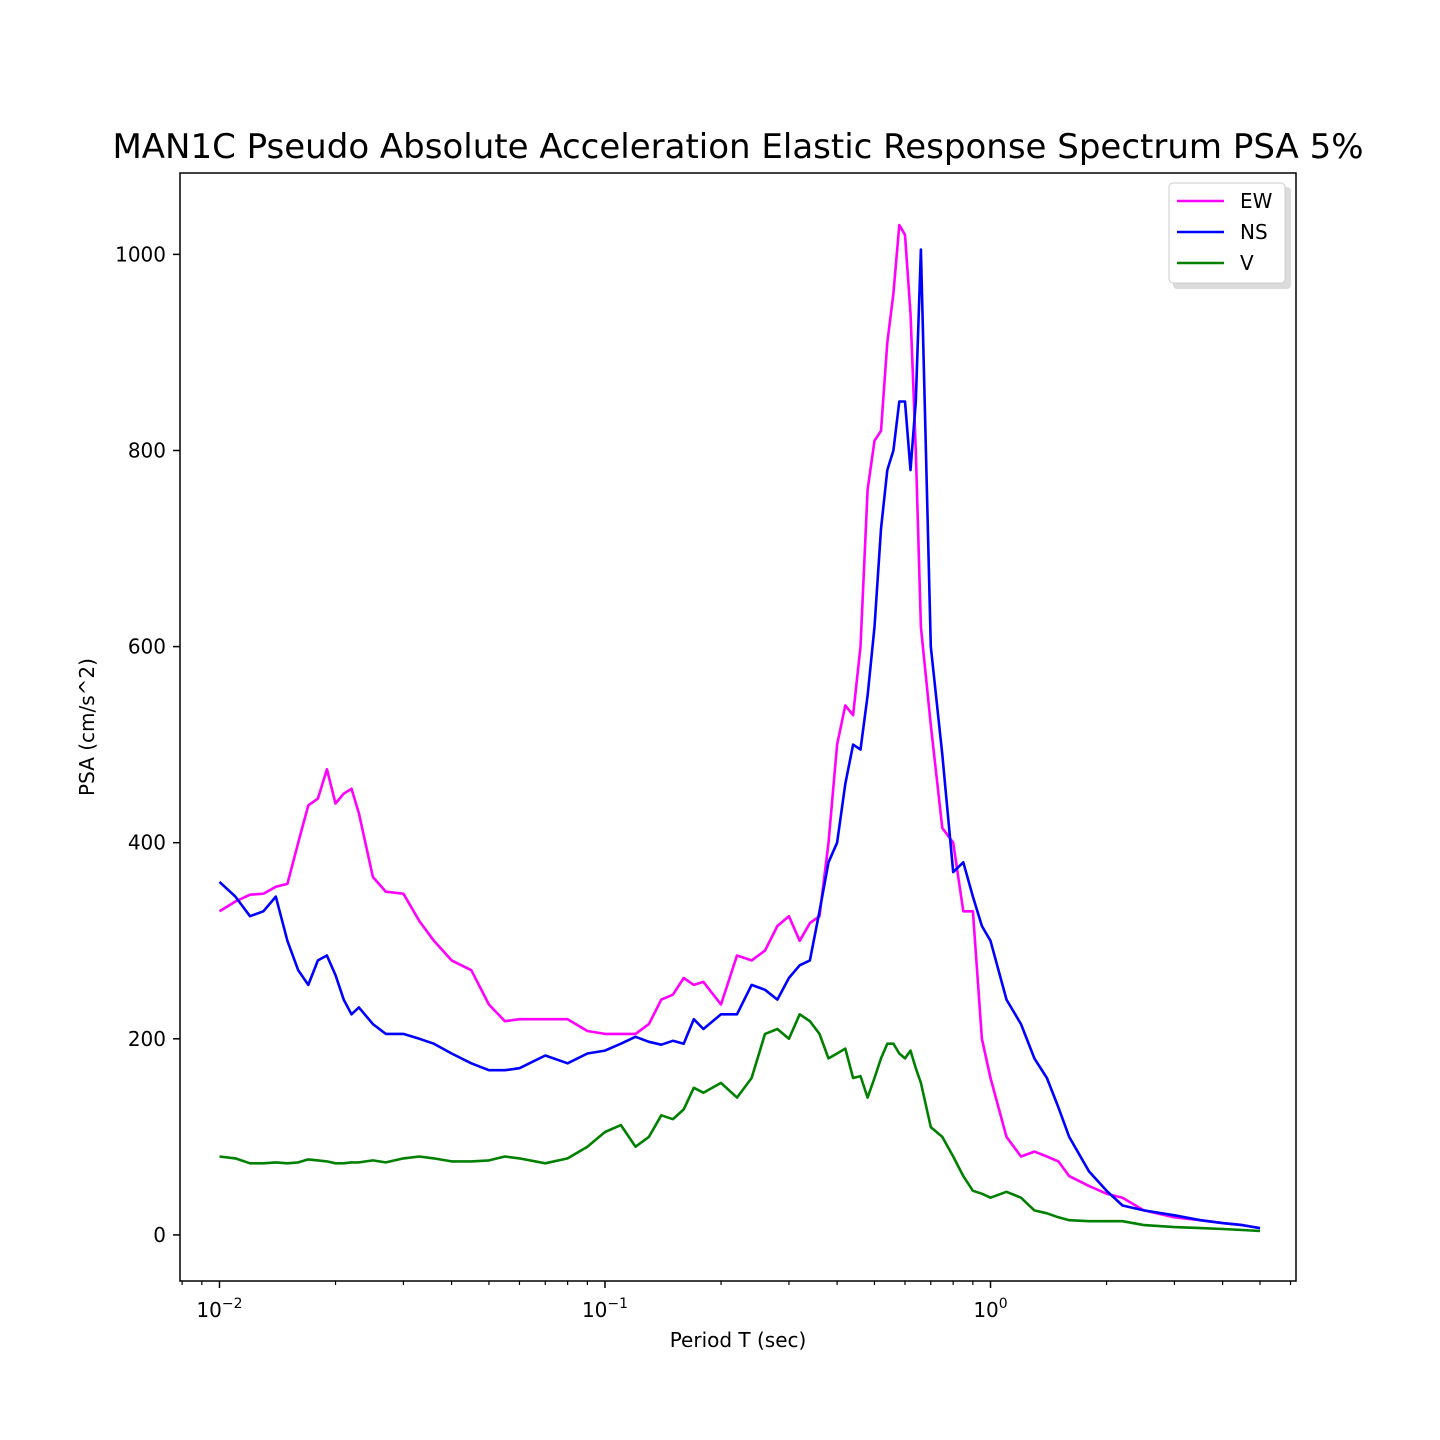 The image size is (1440, 1440). What do you see at coordinates (147, 450) in the screenshot?
I see `y-tick-label: 800` at bounding box center [147, 450].